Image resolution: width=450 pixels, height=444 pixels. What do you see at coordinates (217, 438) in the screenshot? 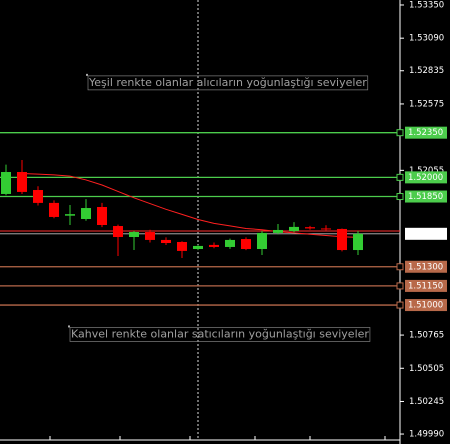
I see `time-ticks` at bounding box center [217, 438].